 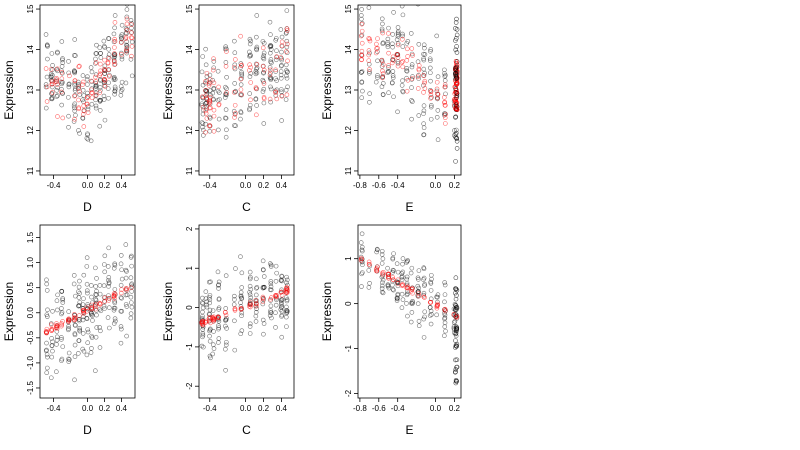 What do you see at coordinates (189, 267) in the screenshot?
I see `y-tick-label: 1` at bounding box center [189, 267].